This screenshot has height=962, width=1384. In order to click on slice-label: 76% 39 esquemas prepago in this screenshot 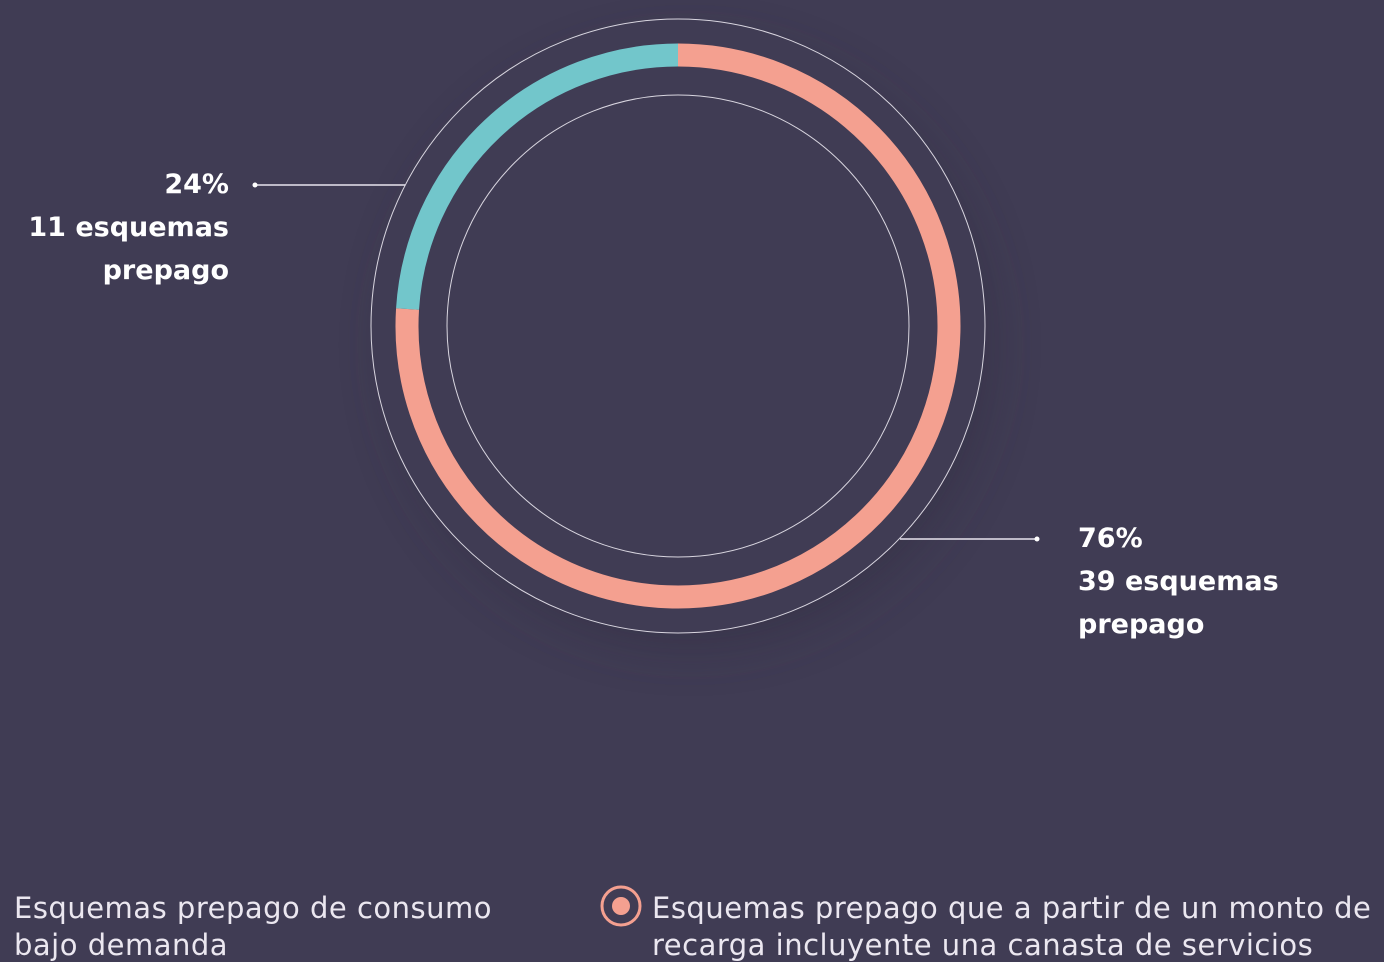, I will do `click(1193, 581)`.